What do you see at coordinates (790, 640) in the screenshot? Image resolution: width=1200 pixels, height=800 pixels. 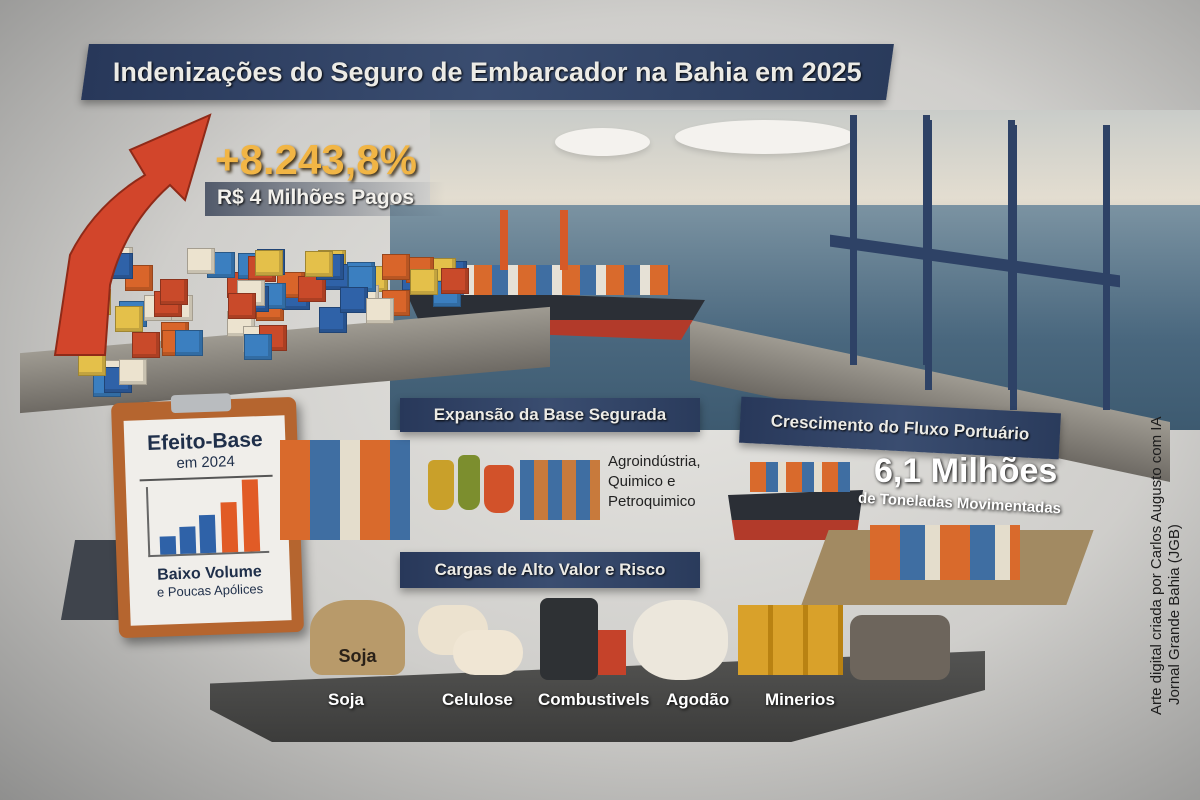 I see `gold-bars-icon` at bounding box center [790, 640].